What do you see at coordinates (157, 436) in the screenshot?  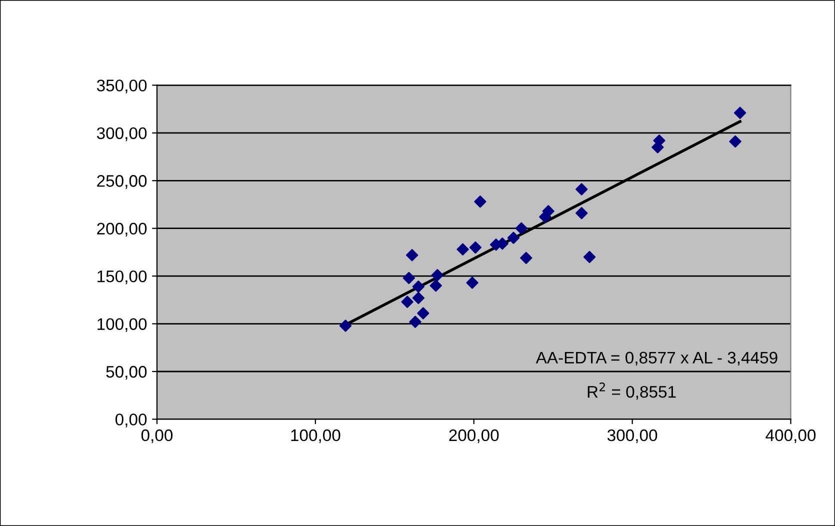 I see `x-tick-label: 0,00` at bounding box center [157, 436].